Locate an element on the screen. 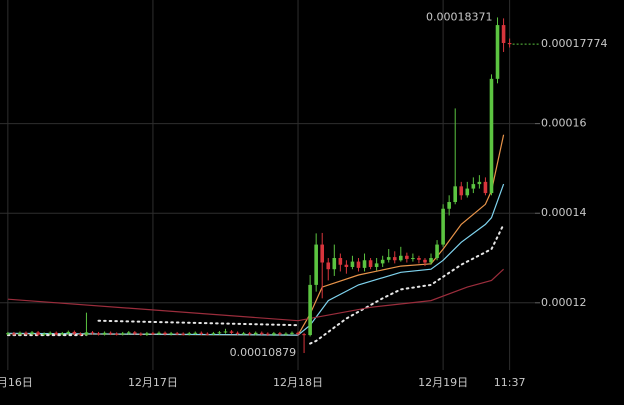 This screenshot has height=405, width=624. x-tick-label: 12月17日 is located at coordinates (153, 382).